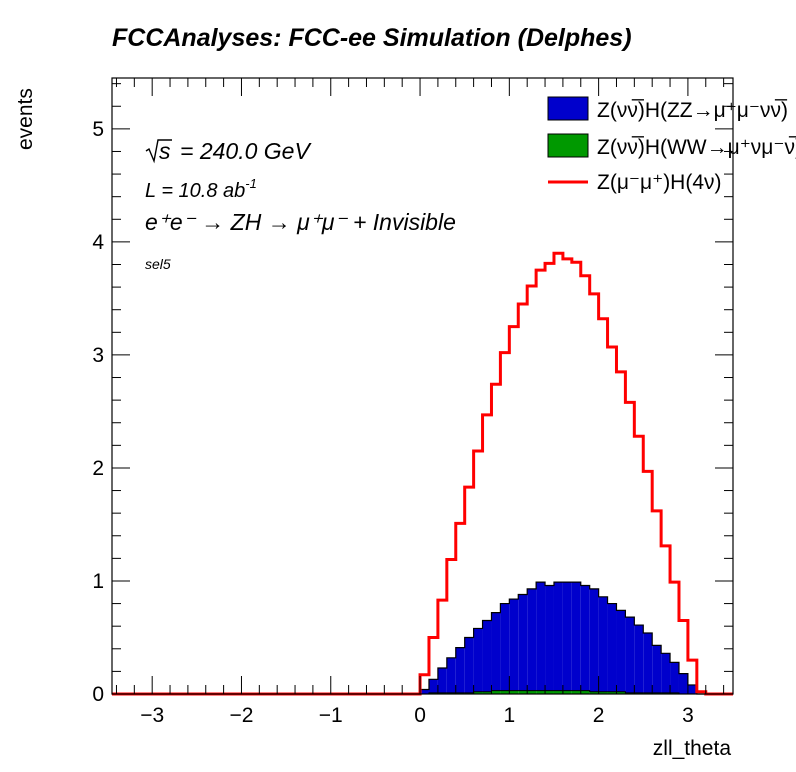 The height and width of the screenshot is (772, 796). Describe the element at coordinates (98, 468) in the screenshot. I see `y-tick-label: 2` at that location.